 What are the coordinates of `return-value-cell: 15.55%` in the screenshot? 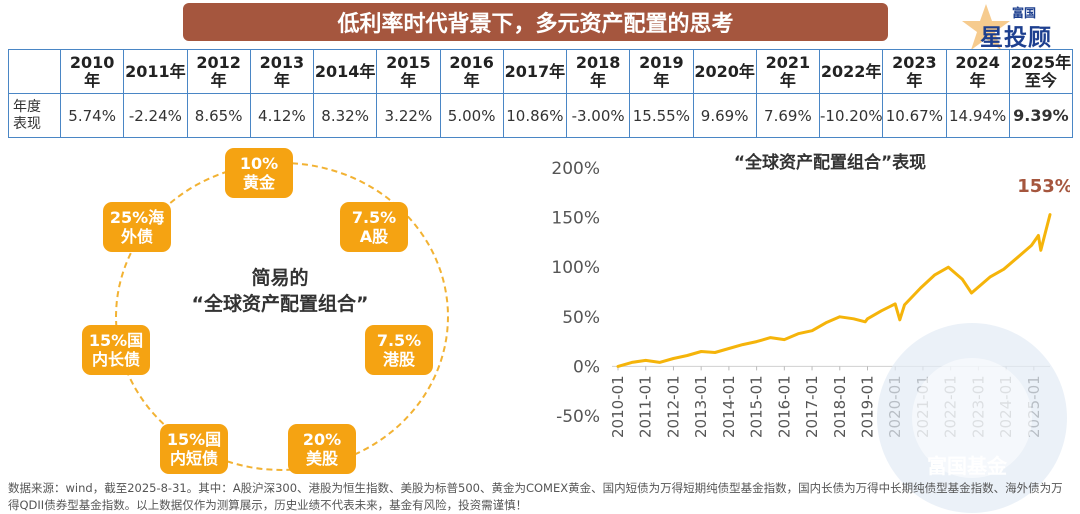 It's located at (661, 115).